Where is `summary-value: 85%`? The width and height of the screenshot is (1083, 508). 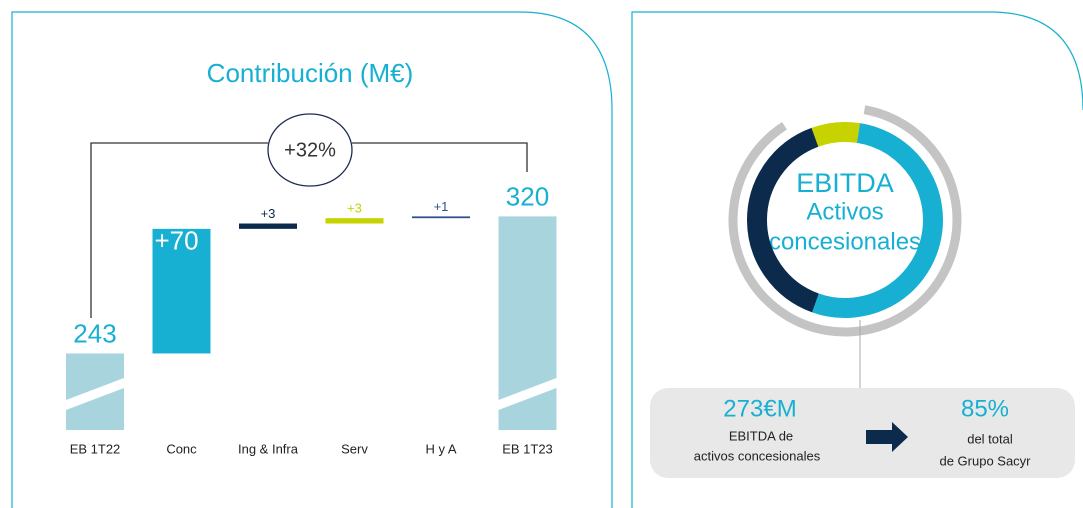 summary-value: 85% is located at coordinates (985, 408).